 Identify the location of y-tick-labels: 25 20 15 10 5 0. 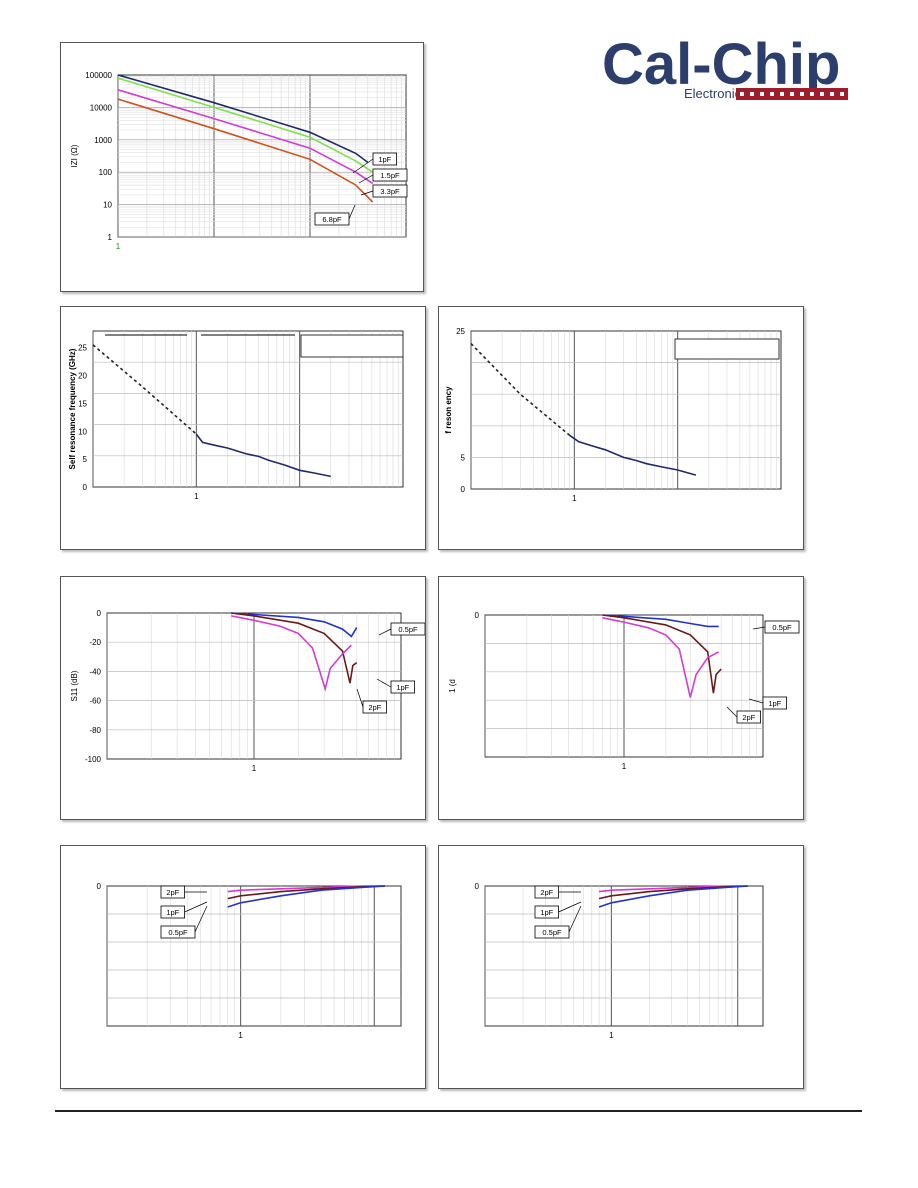
(82, 418).